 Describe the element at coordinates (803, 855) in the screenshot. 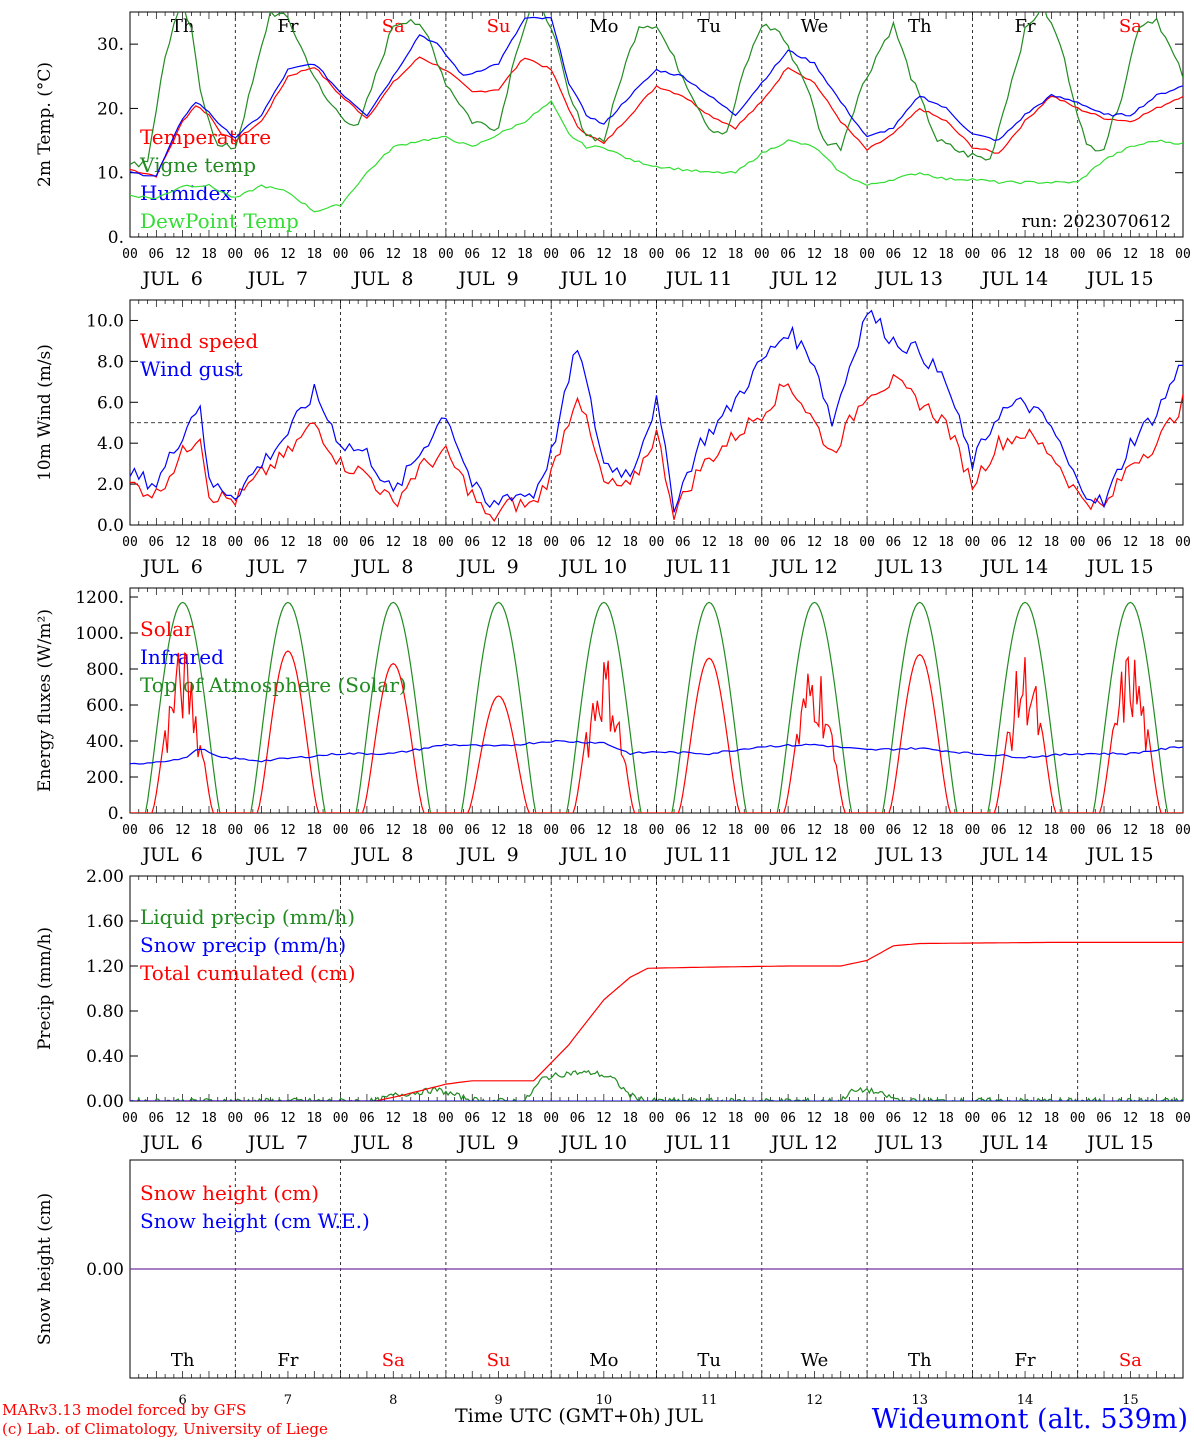

I see `date-label: JUL 12` at that location.